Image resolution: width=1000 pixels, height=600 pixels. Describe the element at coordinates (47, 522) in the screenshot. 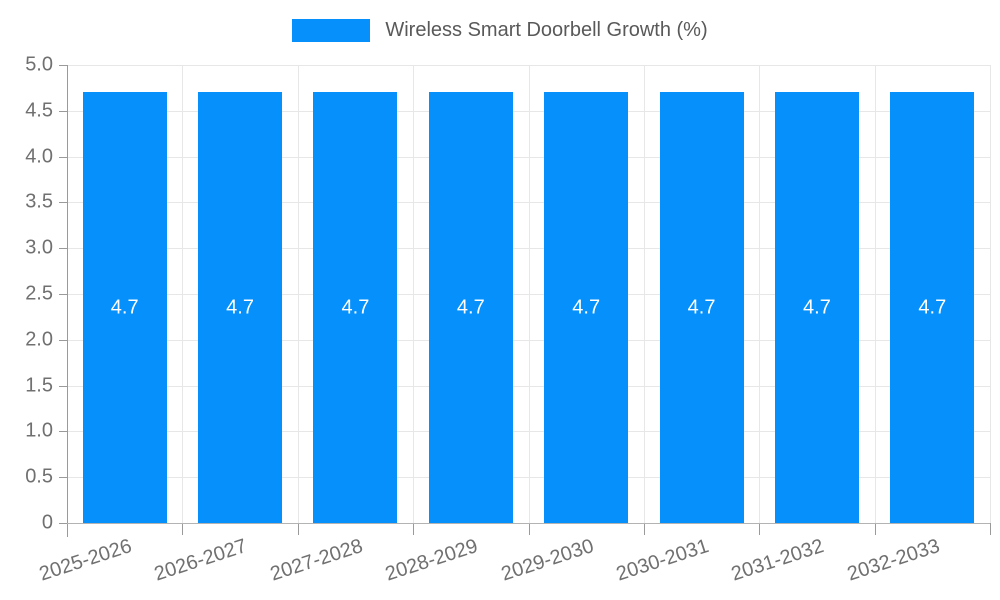

I see `y-tick-label: 0` at that location.